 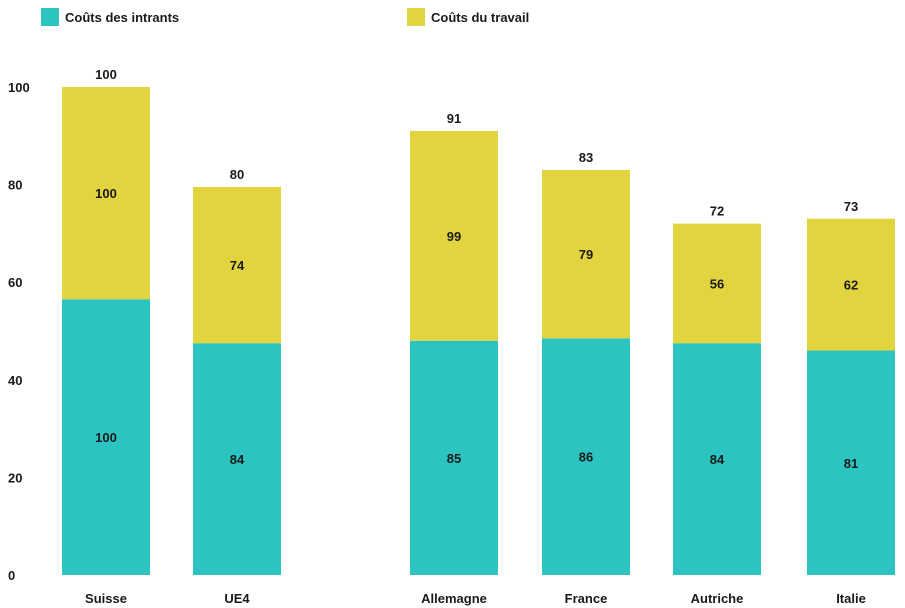 What do you see at coordinates (106, 74) in the screenshot?
I see `total-label-suisse: 100` at bounding box center [106, 74].